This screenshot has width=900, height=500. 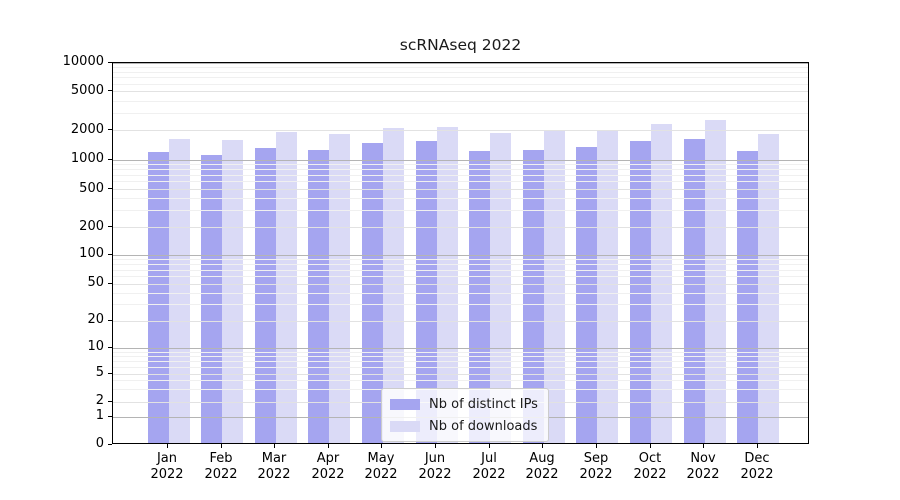 What do you see at coordinates (460, 45) in the screenshot?
I see `chart-title: scRNAseq 2022` at bounding box center [460, 45].